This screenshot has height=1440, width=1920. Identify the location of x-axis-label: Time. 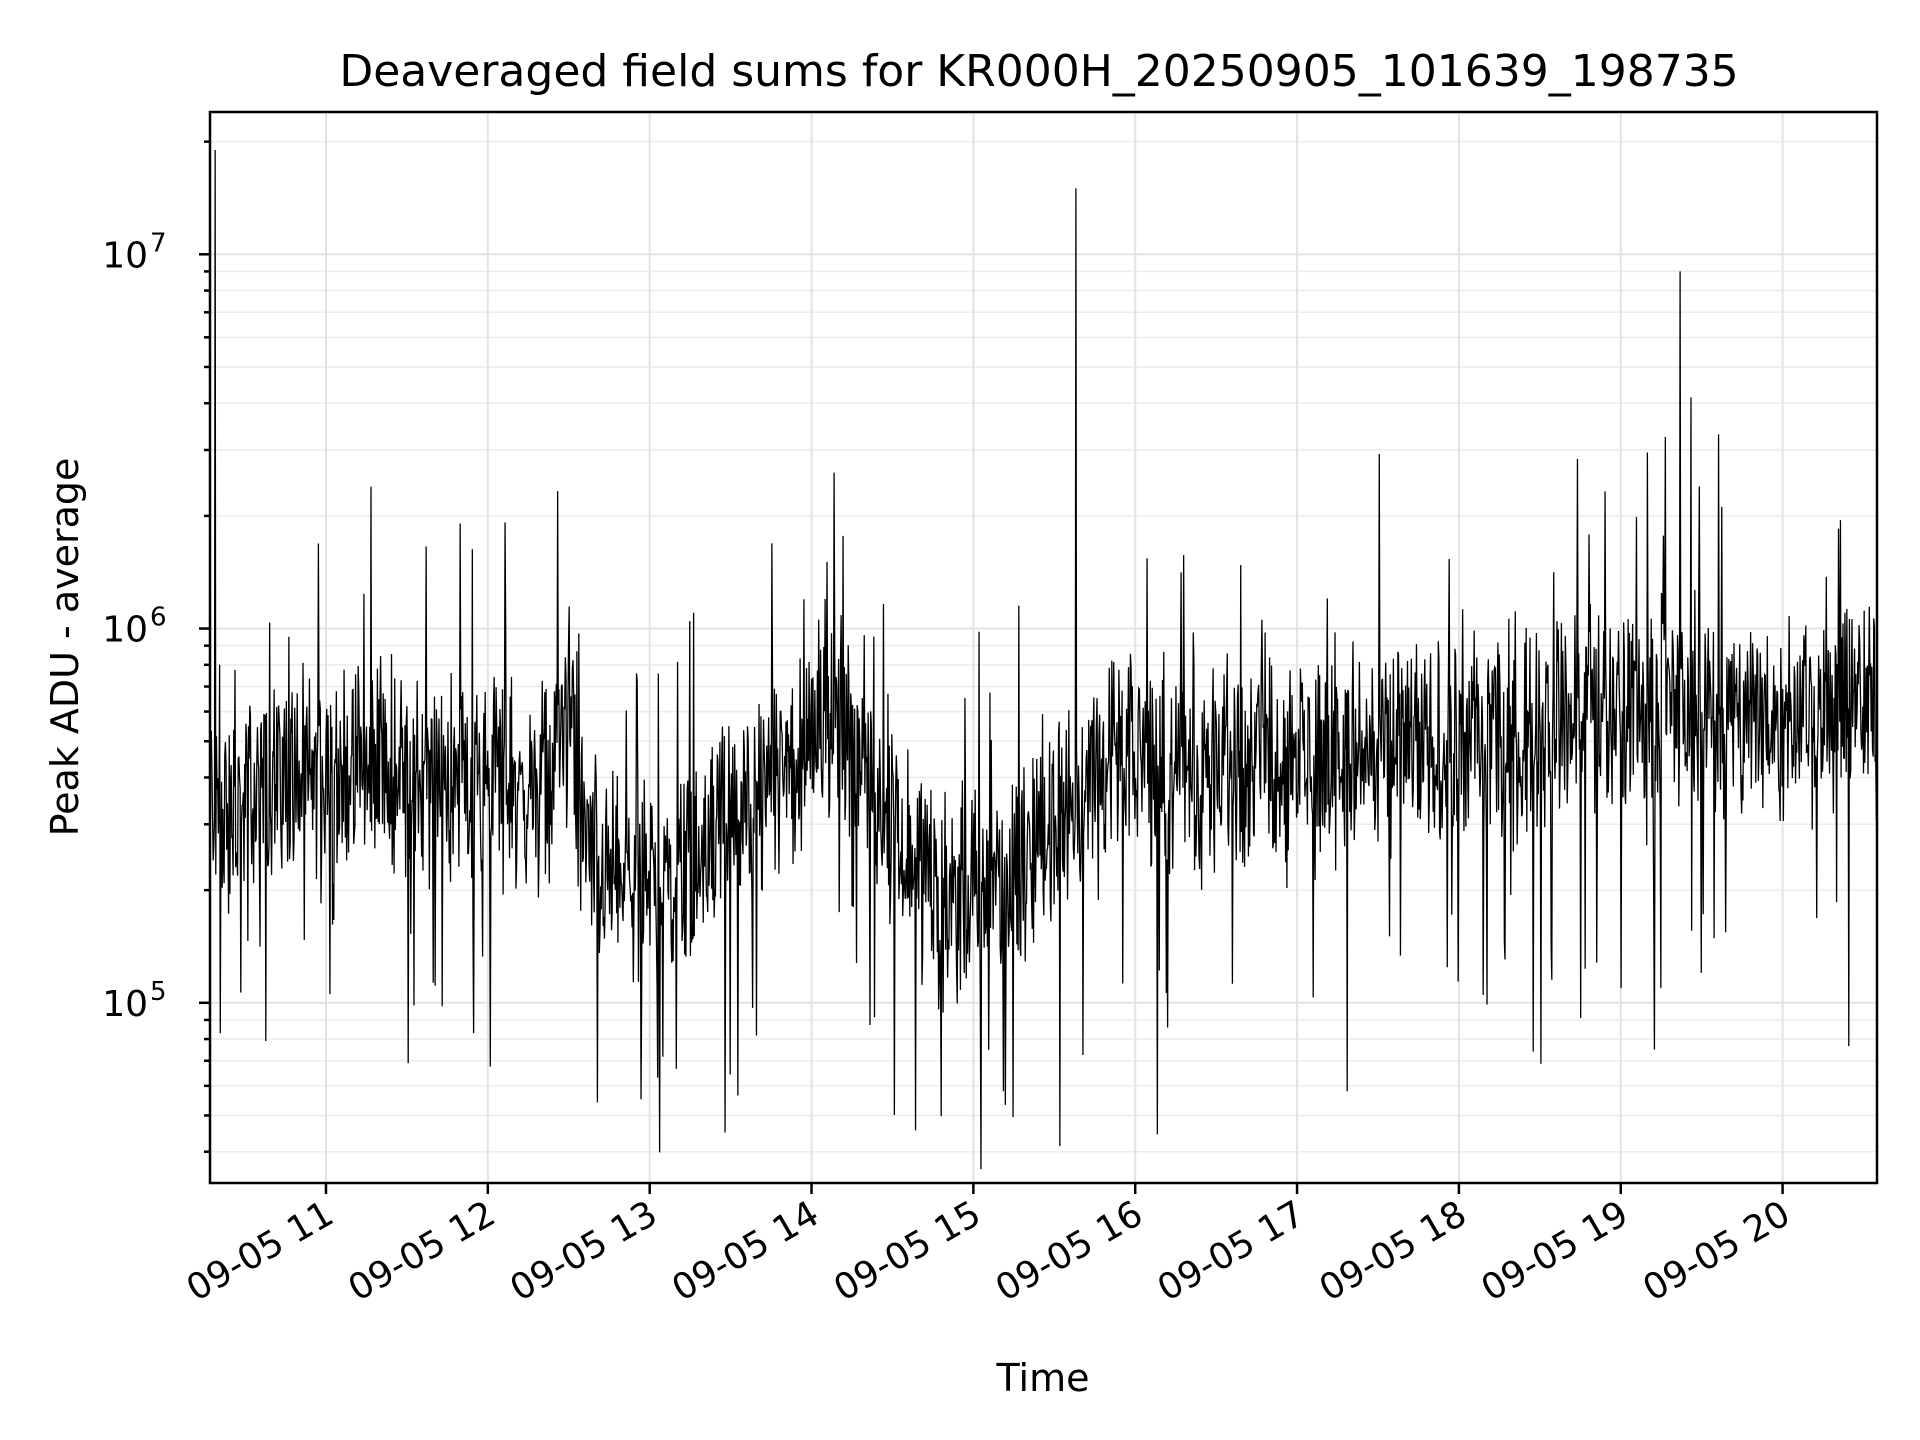
(1043, 1378).